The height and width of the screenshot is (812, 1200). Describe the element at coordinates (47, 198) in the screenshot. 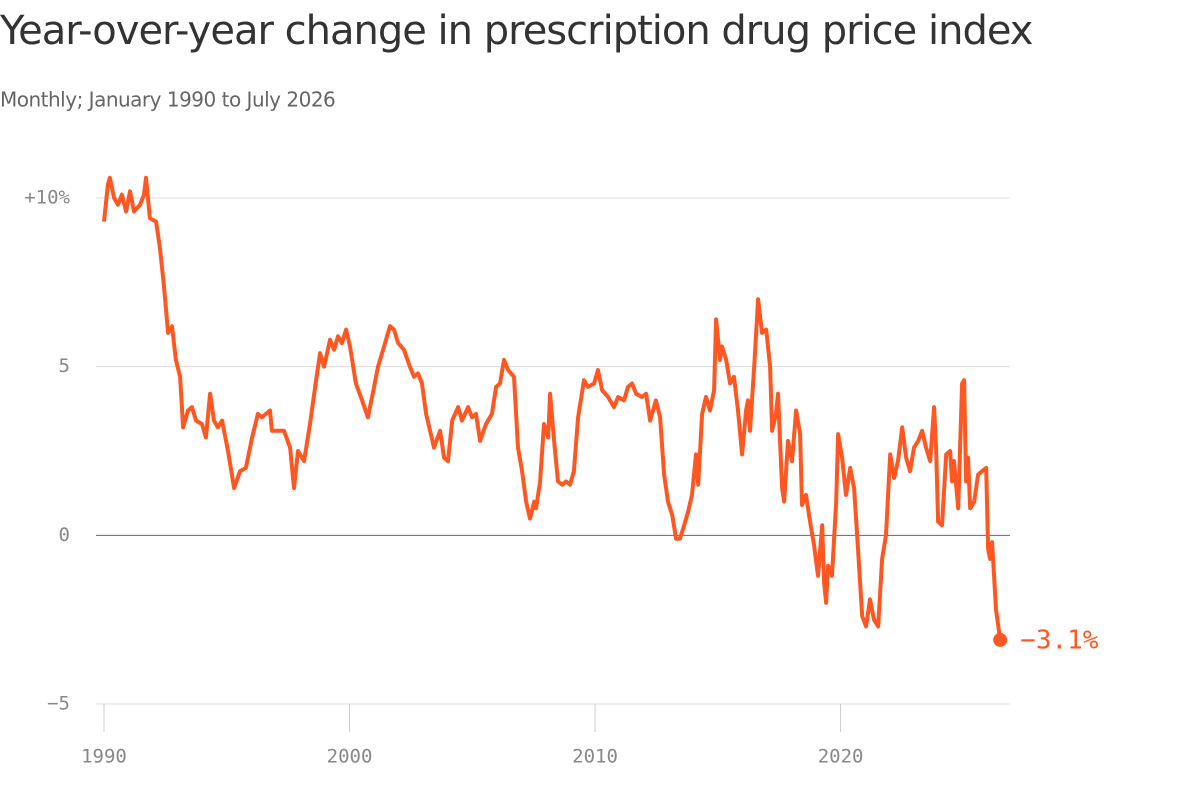

I see `y-tick-label: +10%` at that location.